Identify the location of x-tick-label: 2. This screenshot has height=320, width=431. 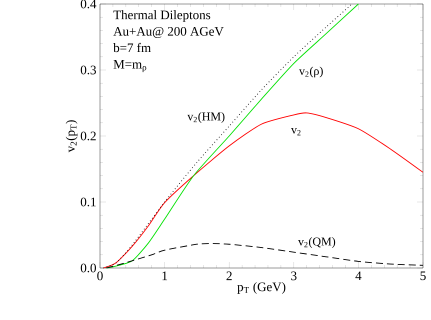
(229, 276).